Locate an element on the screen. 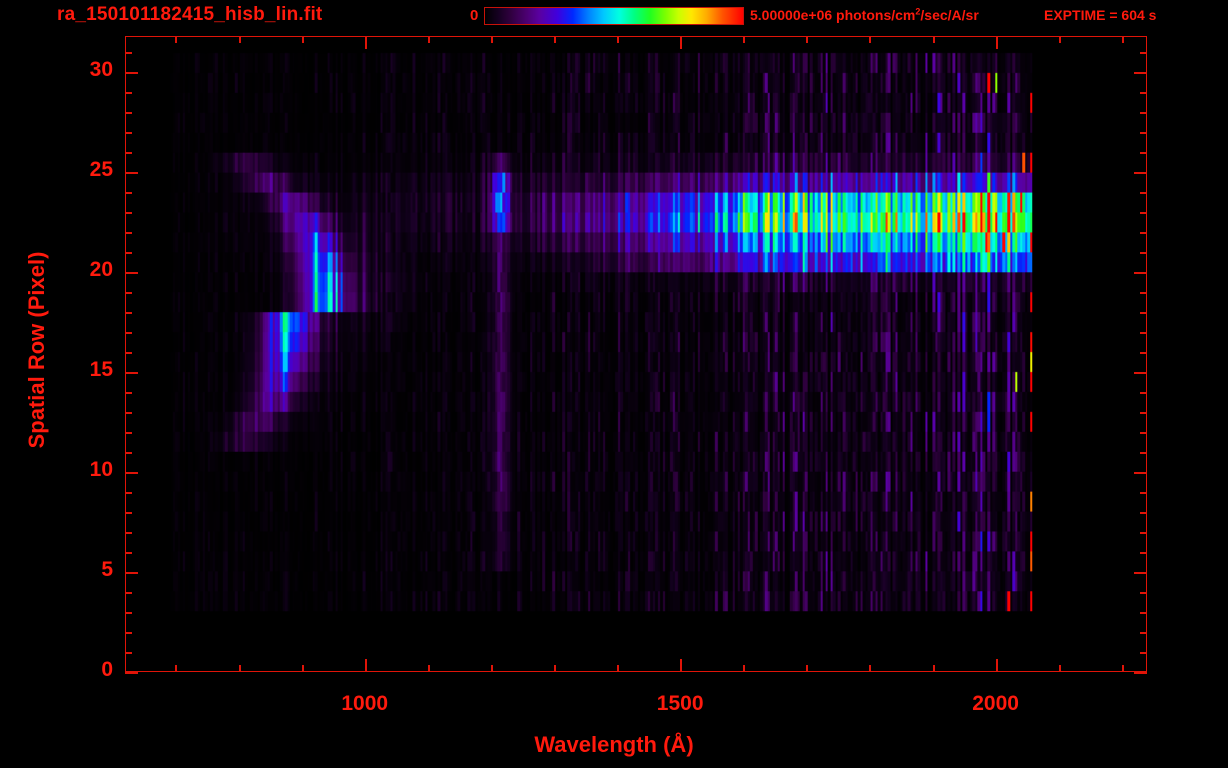 This screenshot has width=1228, height=768. x-tick-label: 1000 is located at coordinates (365, 703).